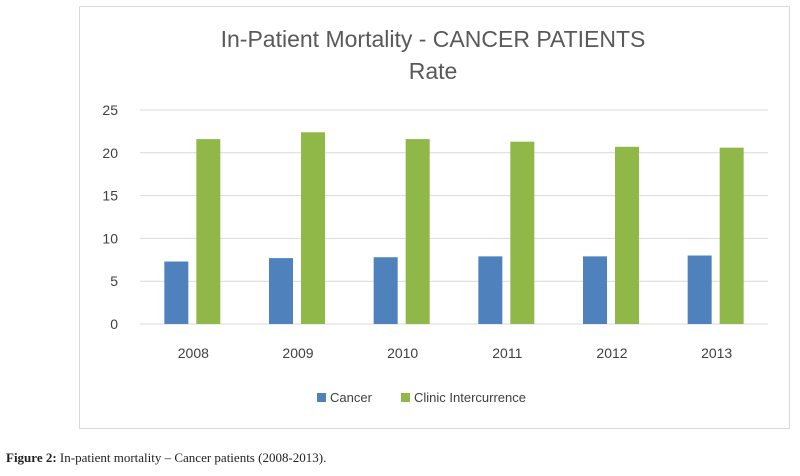  I want to click on chart-subtitle: Rate, so click(433, 71).